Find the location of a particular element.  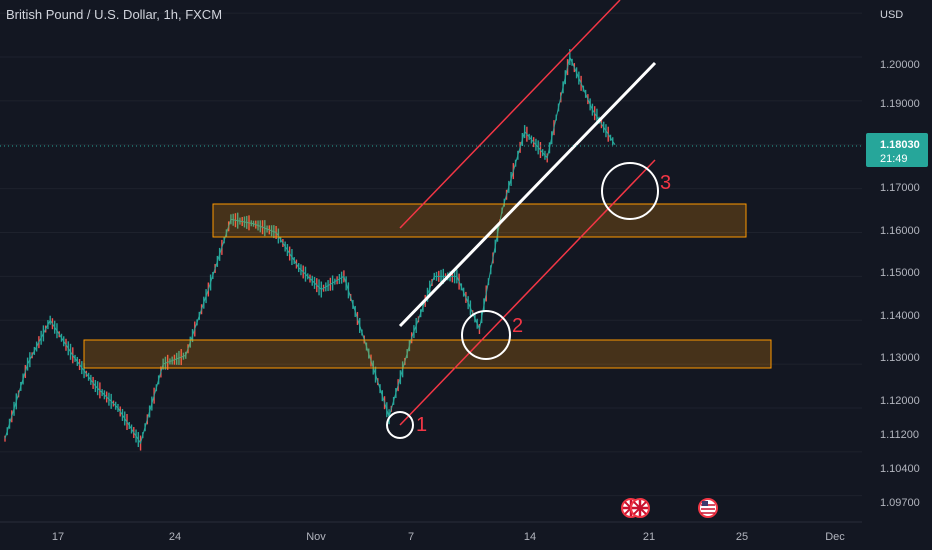

current-price-badge is located at coordinates (897, 150).